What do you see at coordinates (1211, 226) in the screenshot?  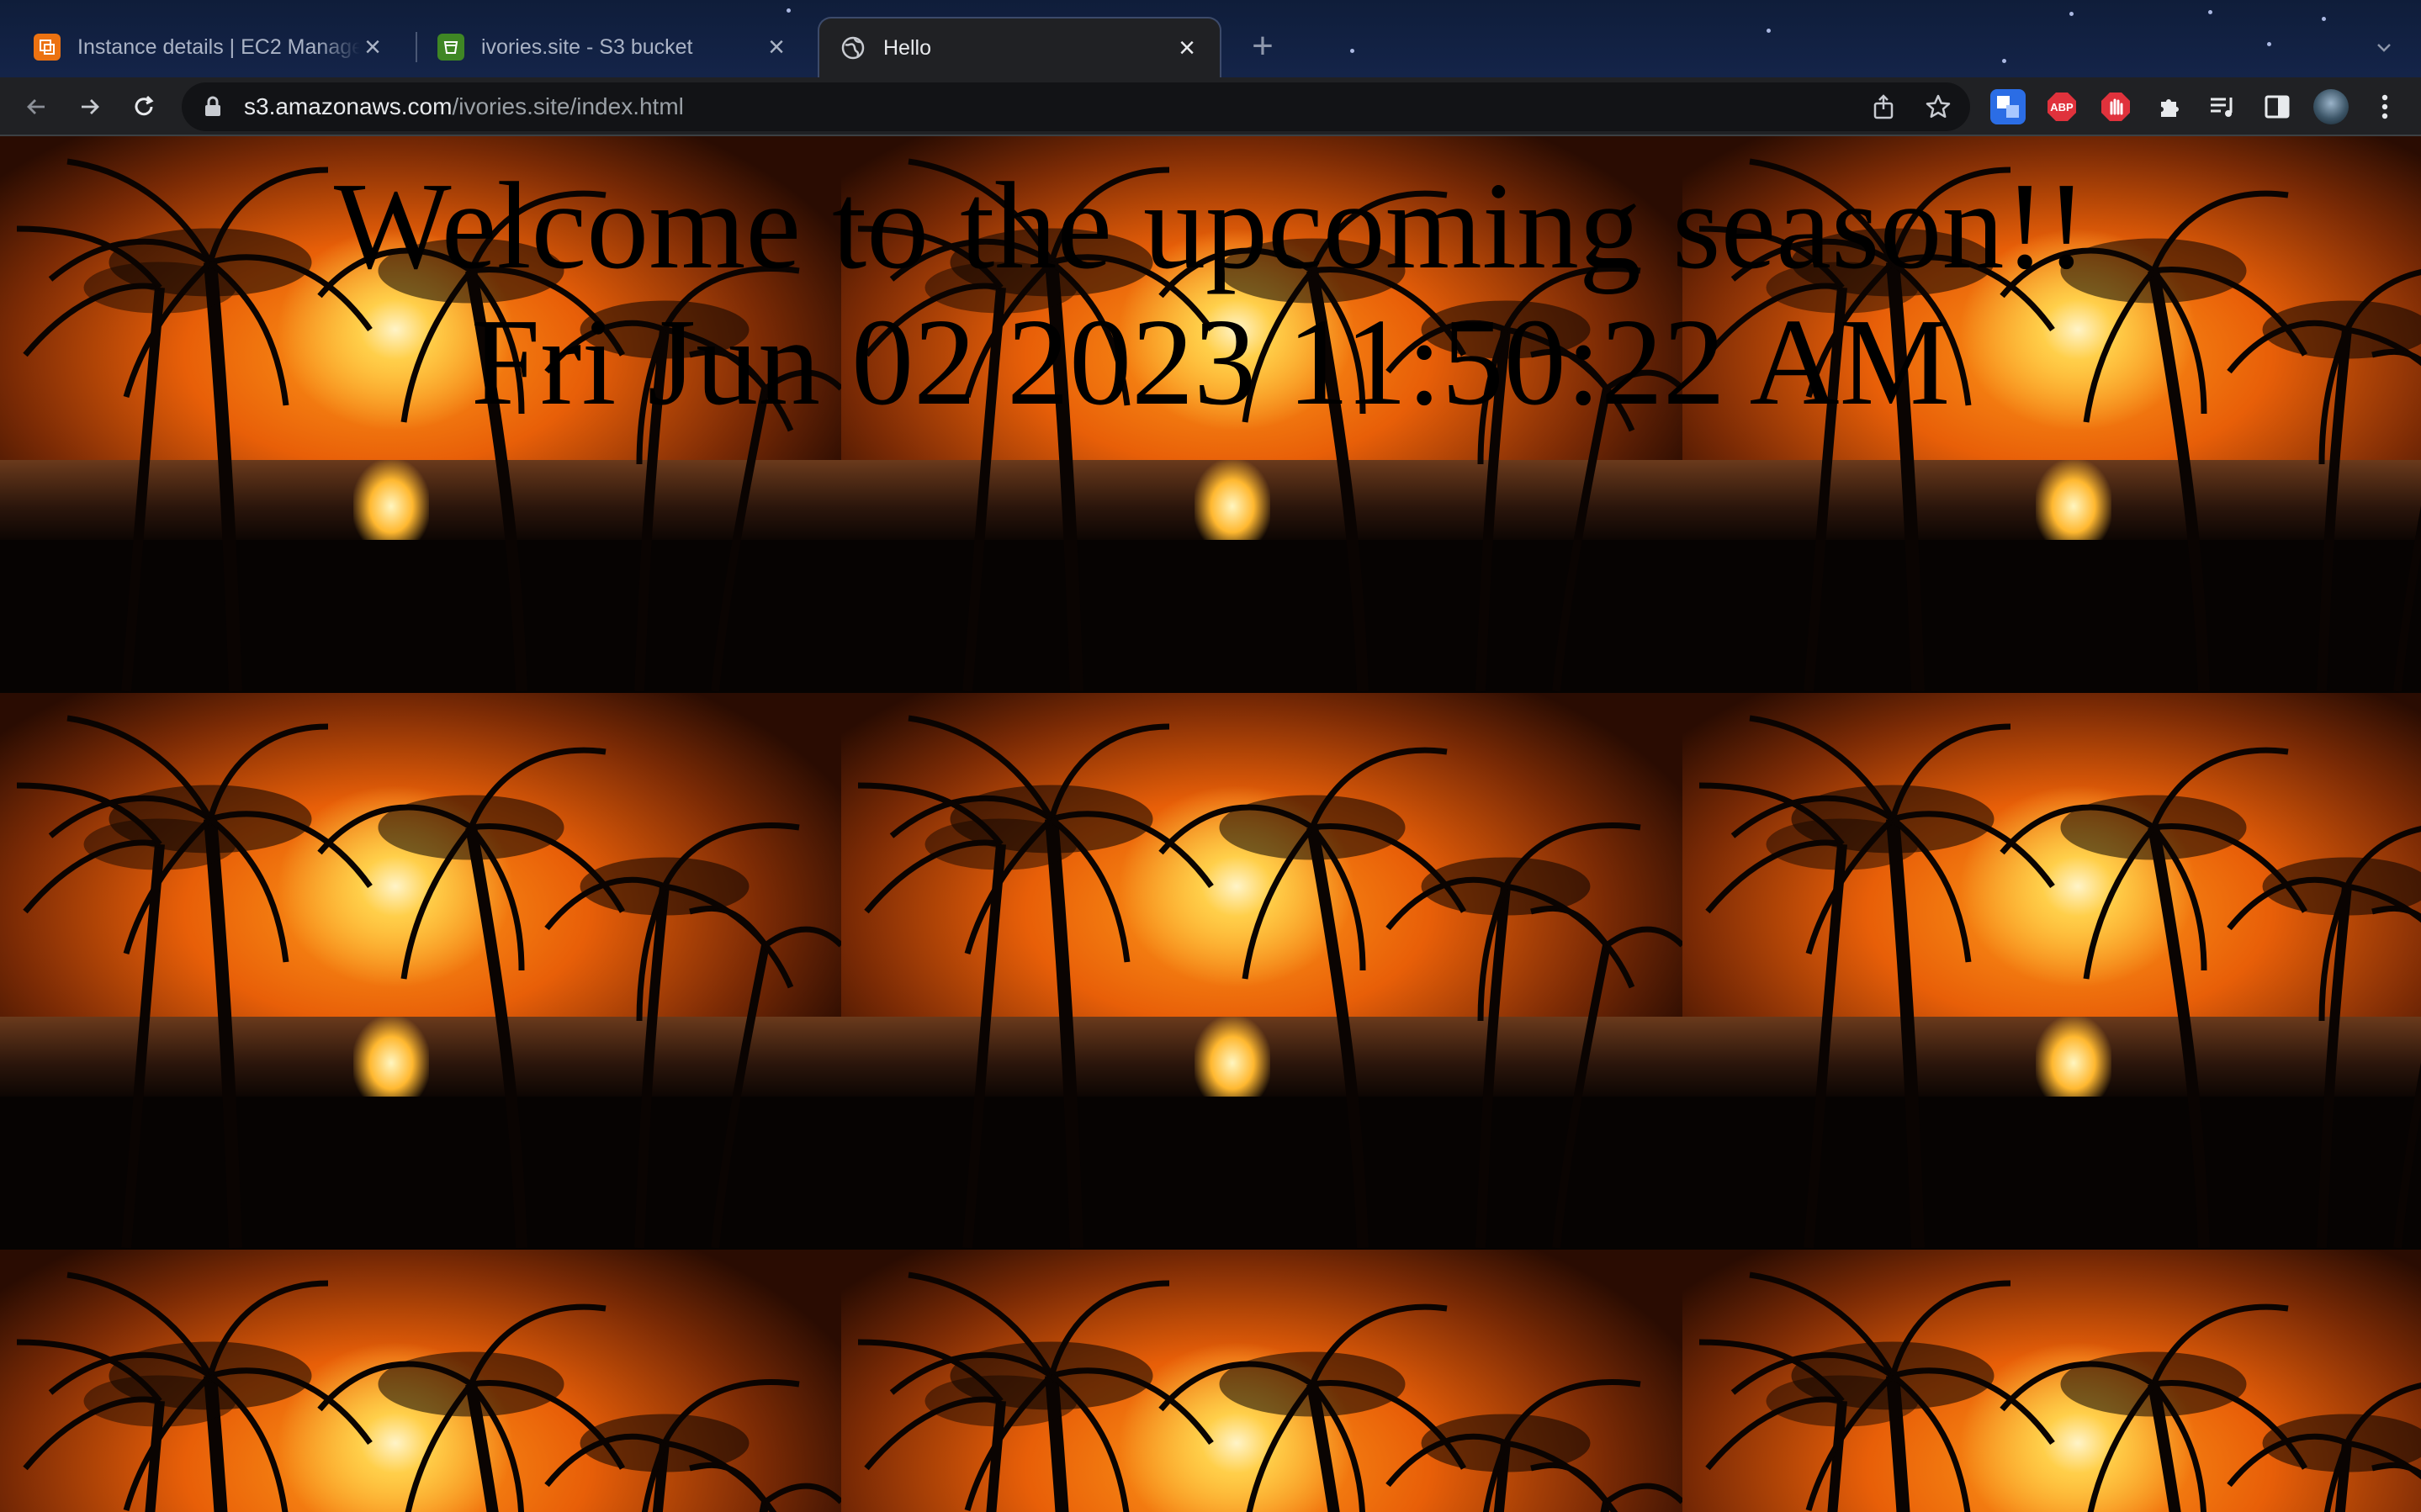 I see `page-headline: Welcome to the upcoming season!!` at bounding box center [1211, 226].